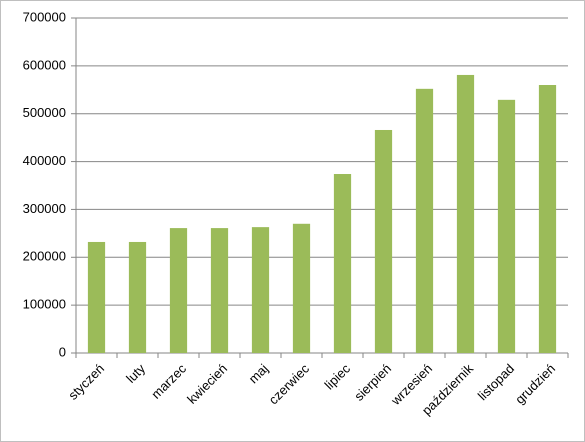 The width and height of the screenshot is (585, 442). What do you see at coordinates (44, 160) in the screenshot?
I see `y-tick-label: 400000` at bounding box center [44, 160].